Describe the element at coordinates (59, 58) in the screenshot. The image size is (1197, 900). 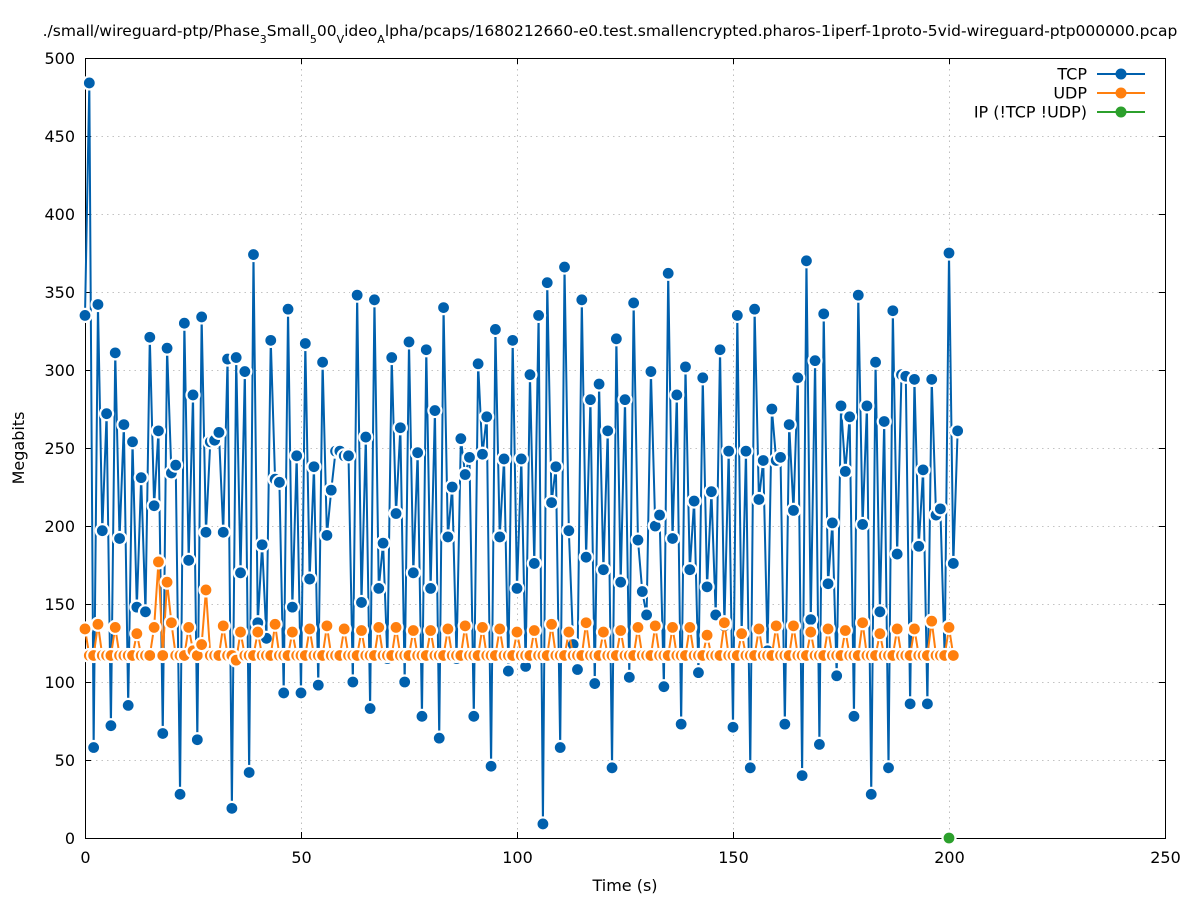
I see `y-tick-label: 500` at that location.